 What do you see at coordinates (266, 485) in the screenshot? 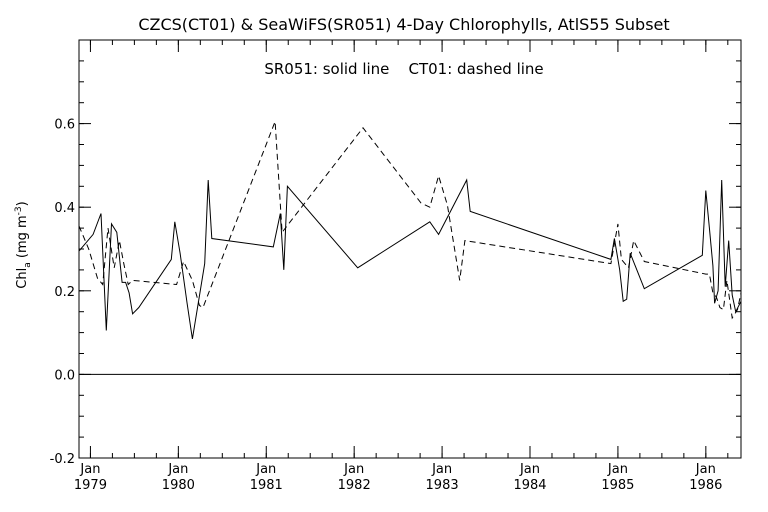
I see `x-tick-year-label: 1981` at bounding box center [266, 485].